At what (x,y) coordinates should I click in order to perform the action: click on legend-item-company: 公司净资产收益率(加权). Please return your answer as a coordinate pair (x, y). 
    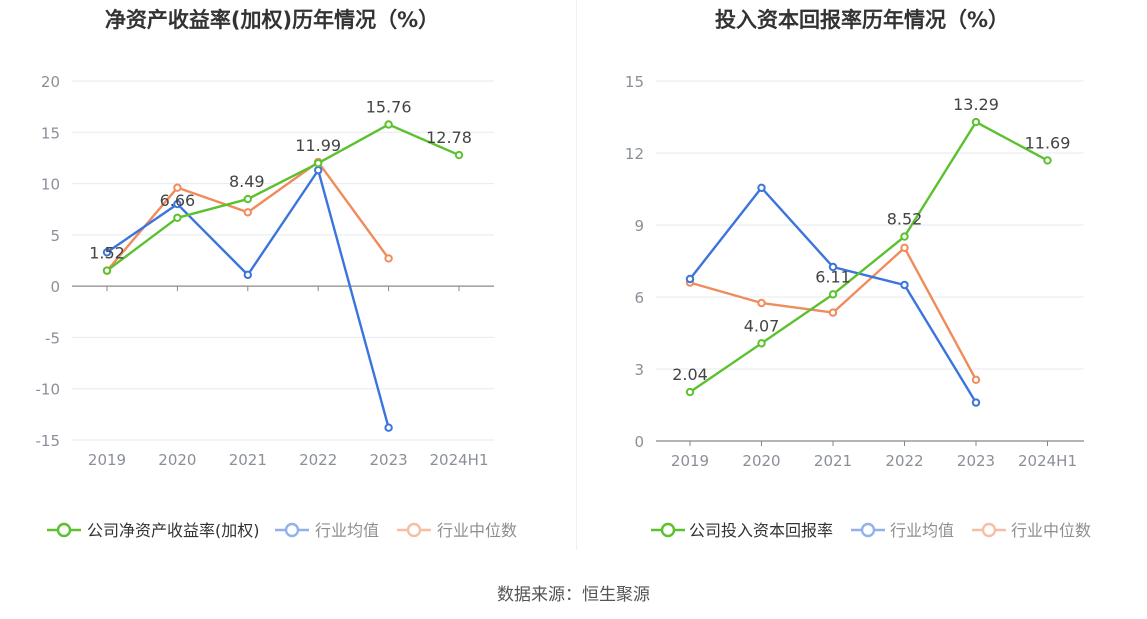
    Looking at the image, I should click on (153, 530).